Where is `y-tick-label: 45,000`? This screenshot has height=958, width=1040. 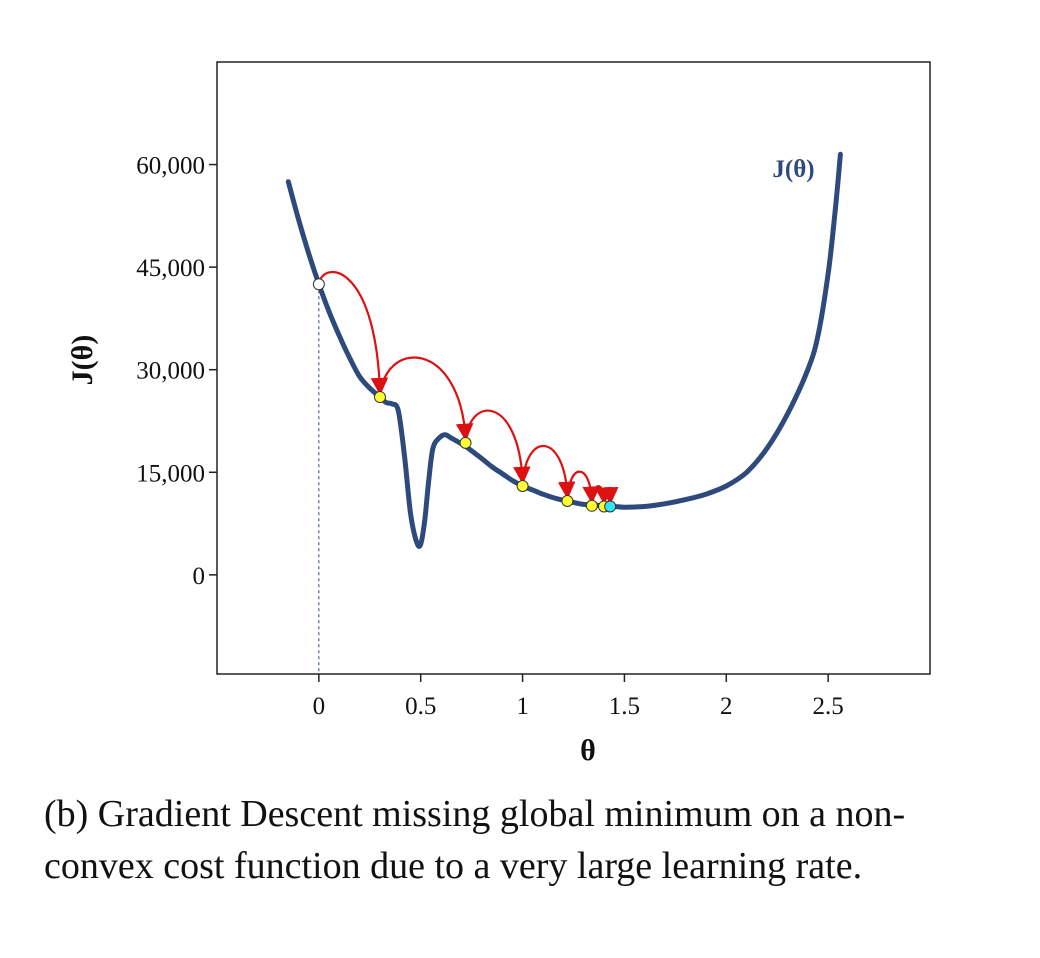 y-tick-label: 45,000 is located at coordinates (170, 268).